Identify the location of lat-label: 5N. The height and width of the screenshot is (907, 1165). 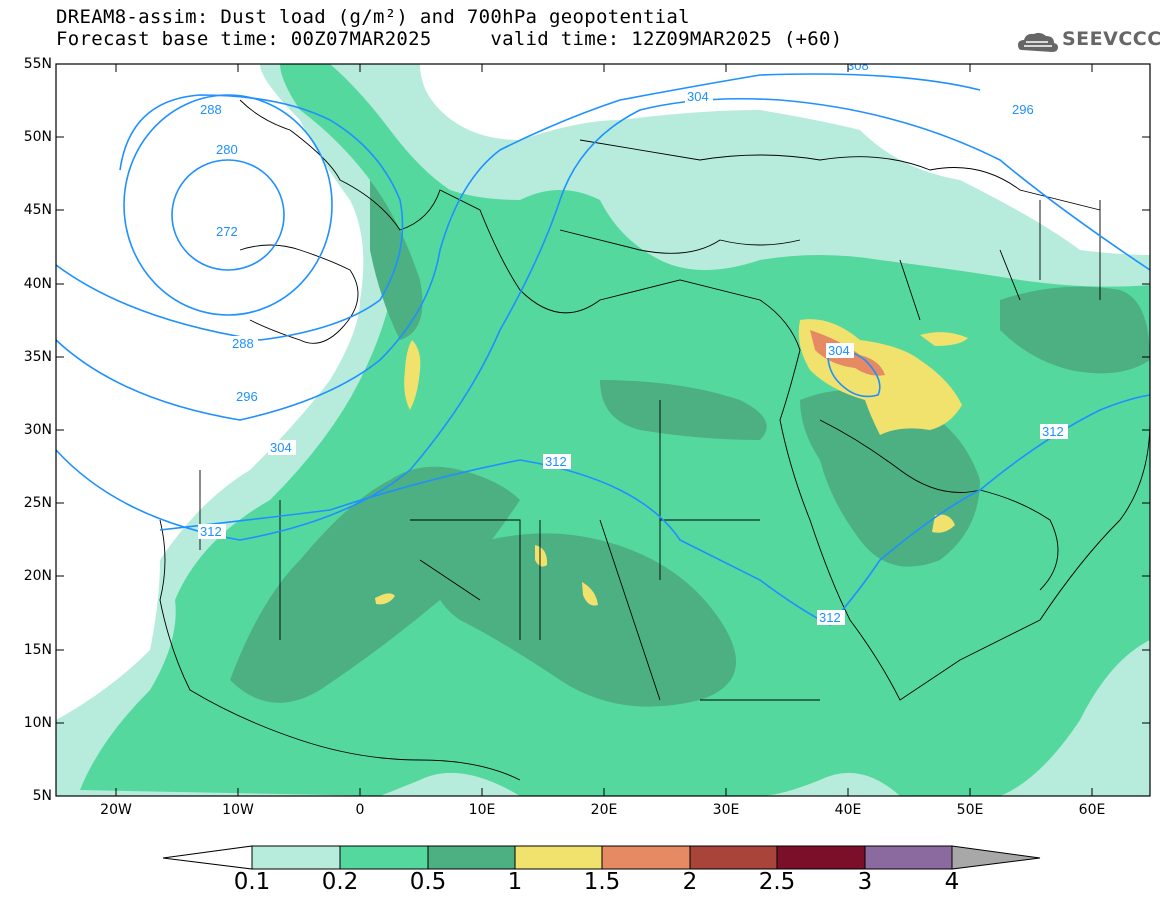
(42, 796).